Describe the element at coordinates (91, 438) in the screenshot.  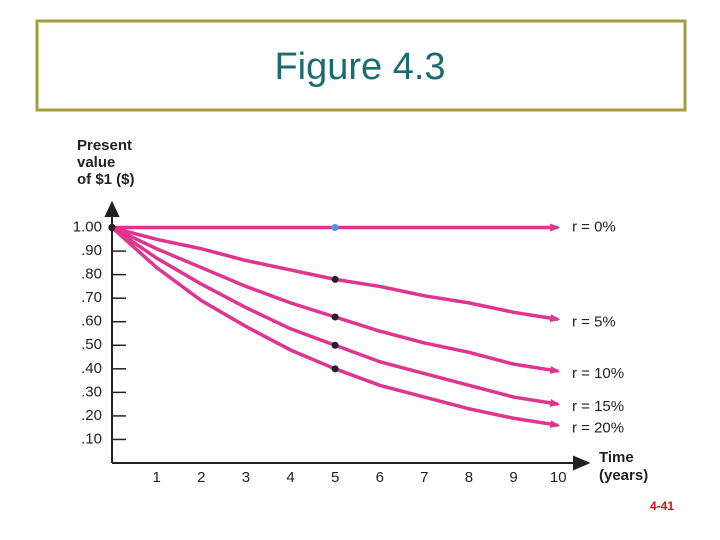
I see `y-tick-label: .10` at that location.